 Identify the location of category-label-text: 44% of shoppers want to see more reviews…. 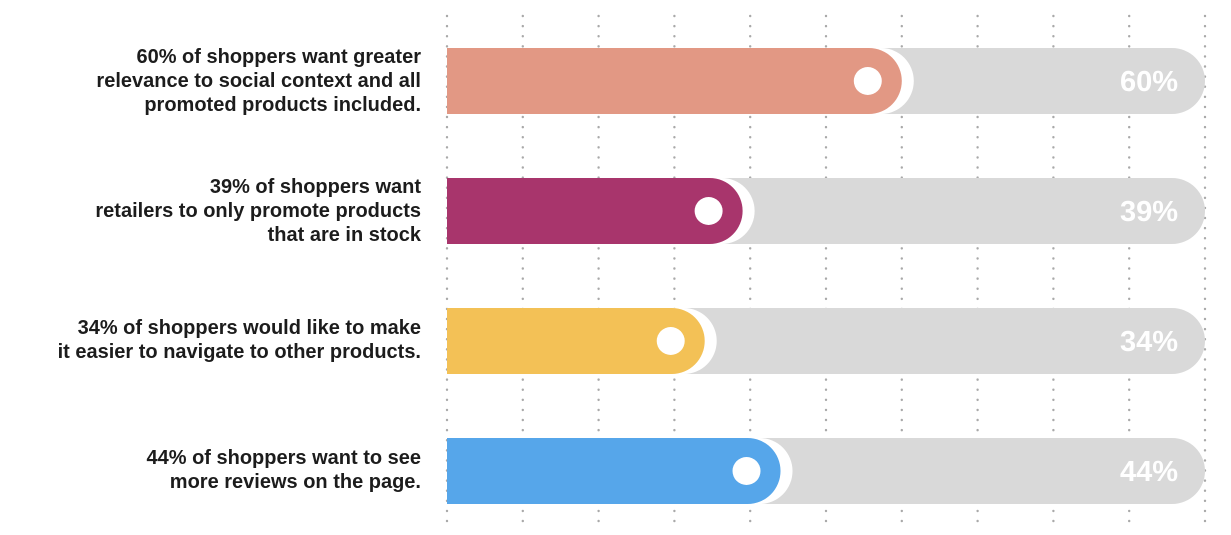
(283, 470).